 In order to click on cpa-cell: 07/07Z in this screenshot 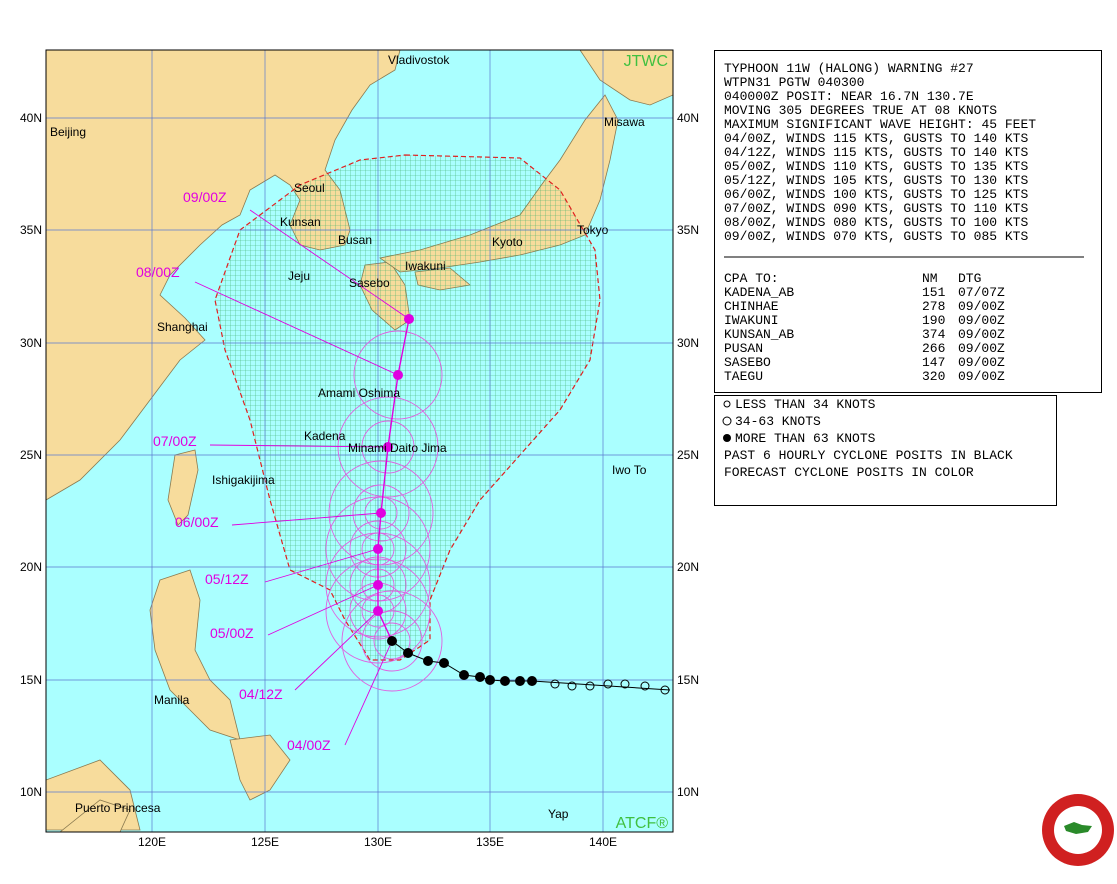, I will do `click(981, 292)`.